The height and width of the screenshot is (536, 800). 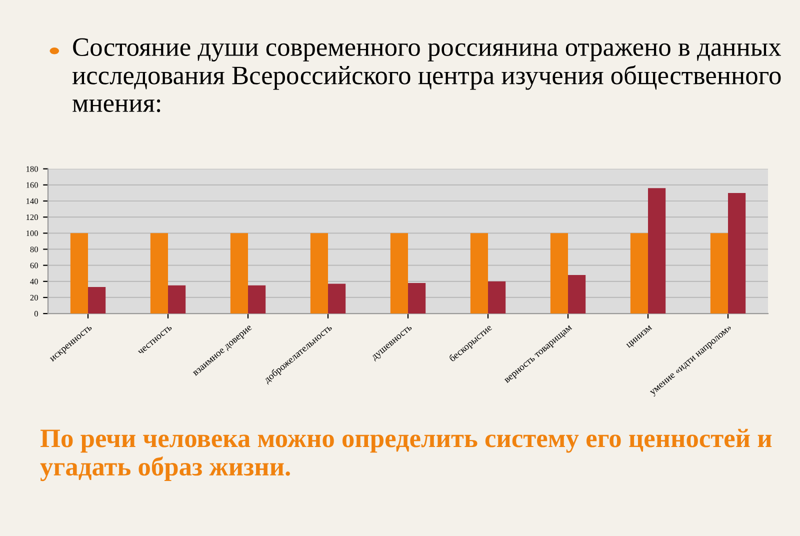 What do you see at coordinates (32, 185) in the screenshot?
I see `y-tick-label: 160` at bounding box center [32, 185].